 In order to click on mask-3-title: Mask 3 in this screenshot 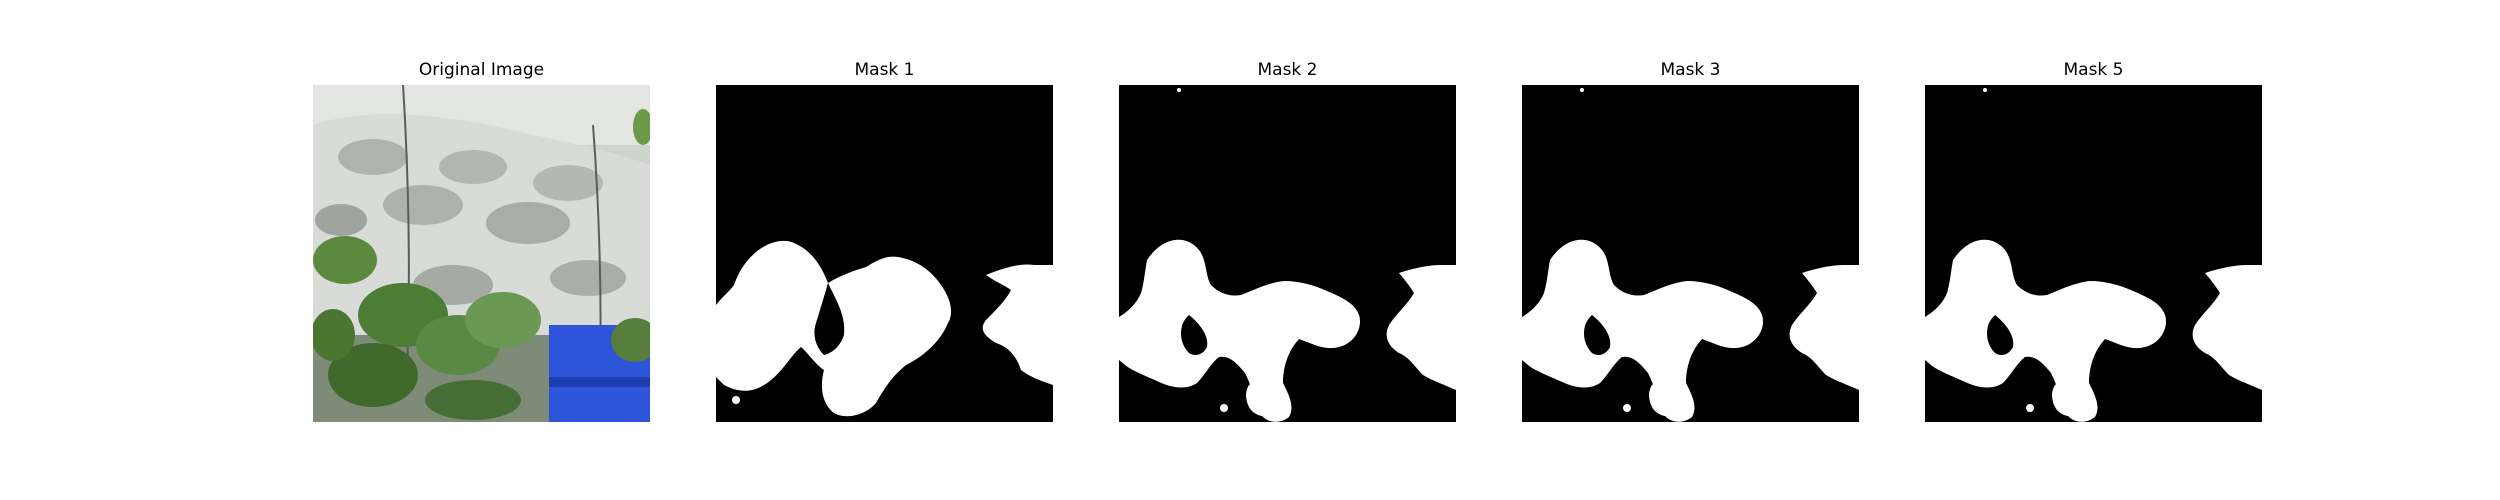, I will do `click(1690, 70)`.